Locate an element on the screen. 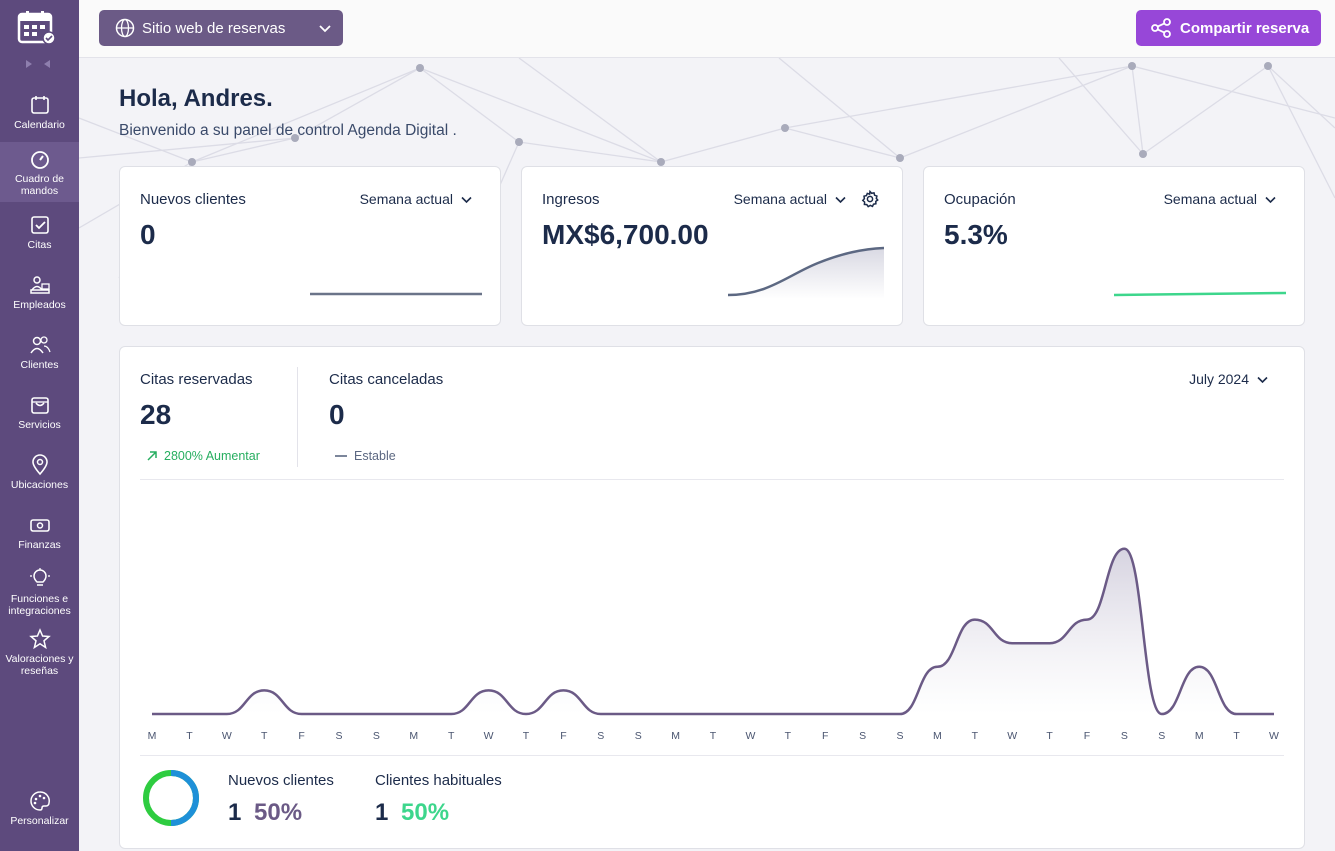 Image resolution: width=1335 pixels, height=851 pixels. banknote-icon is located at coordinates (39, 525).